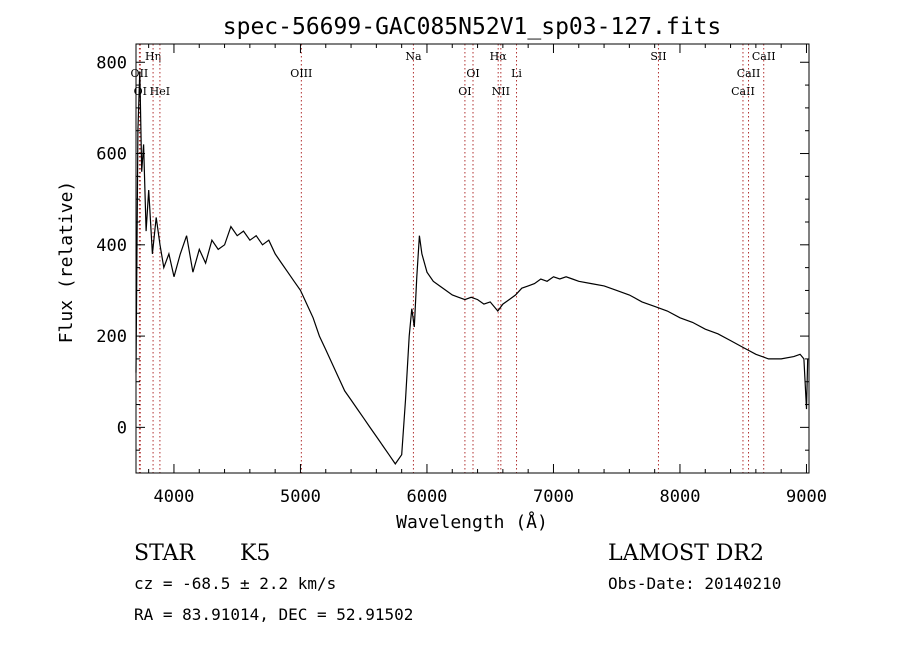  I want to click on spectral-line-label: Hη, so click(153, 56).